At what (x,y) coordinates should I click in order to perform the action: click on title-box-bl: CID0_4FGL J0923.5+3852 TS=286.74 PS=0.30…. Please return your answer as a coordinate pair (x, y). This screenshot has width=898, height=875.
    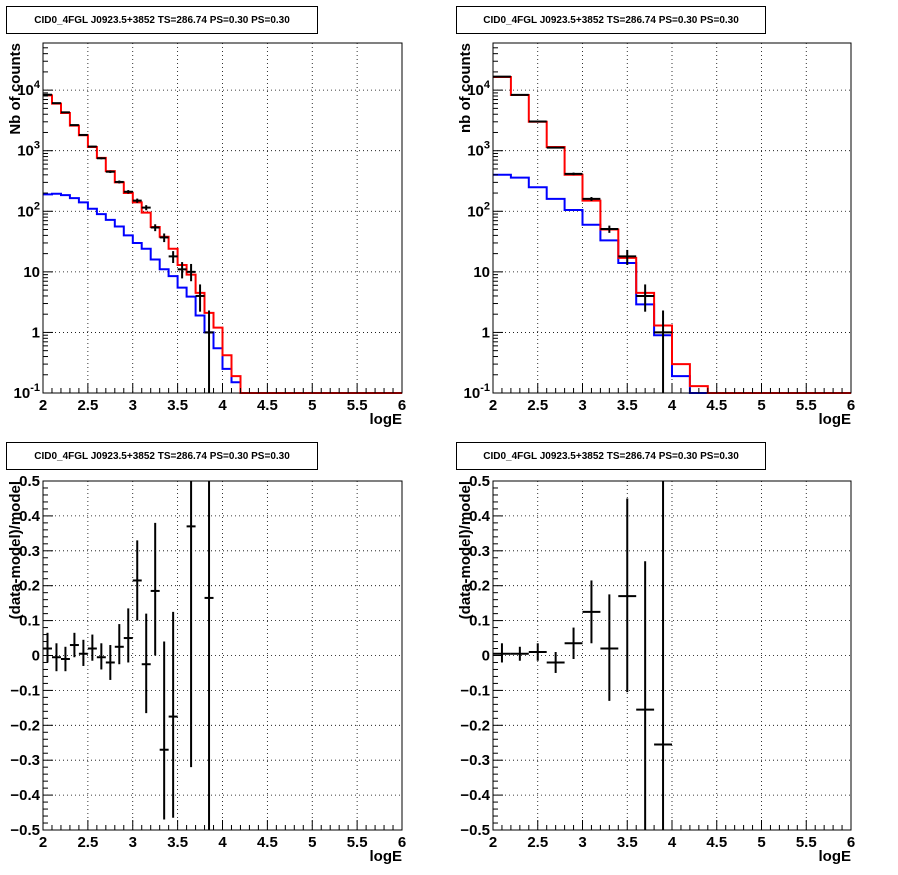
    Looking at the image, I should click on (162, 456).